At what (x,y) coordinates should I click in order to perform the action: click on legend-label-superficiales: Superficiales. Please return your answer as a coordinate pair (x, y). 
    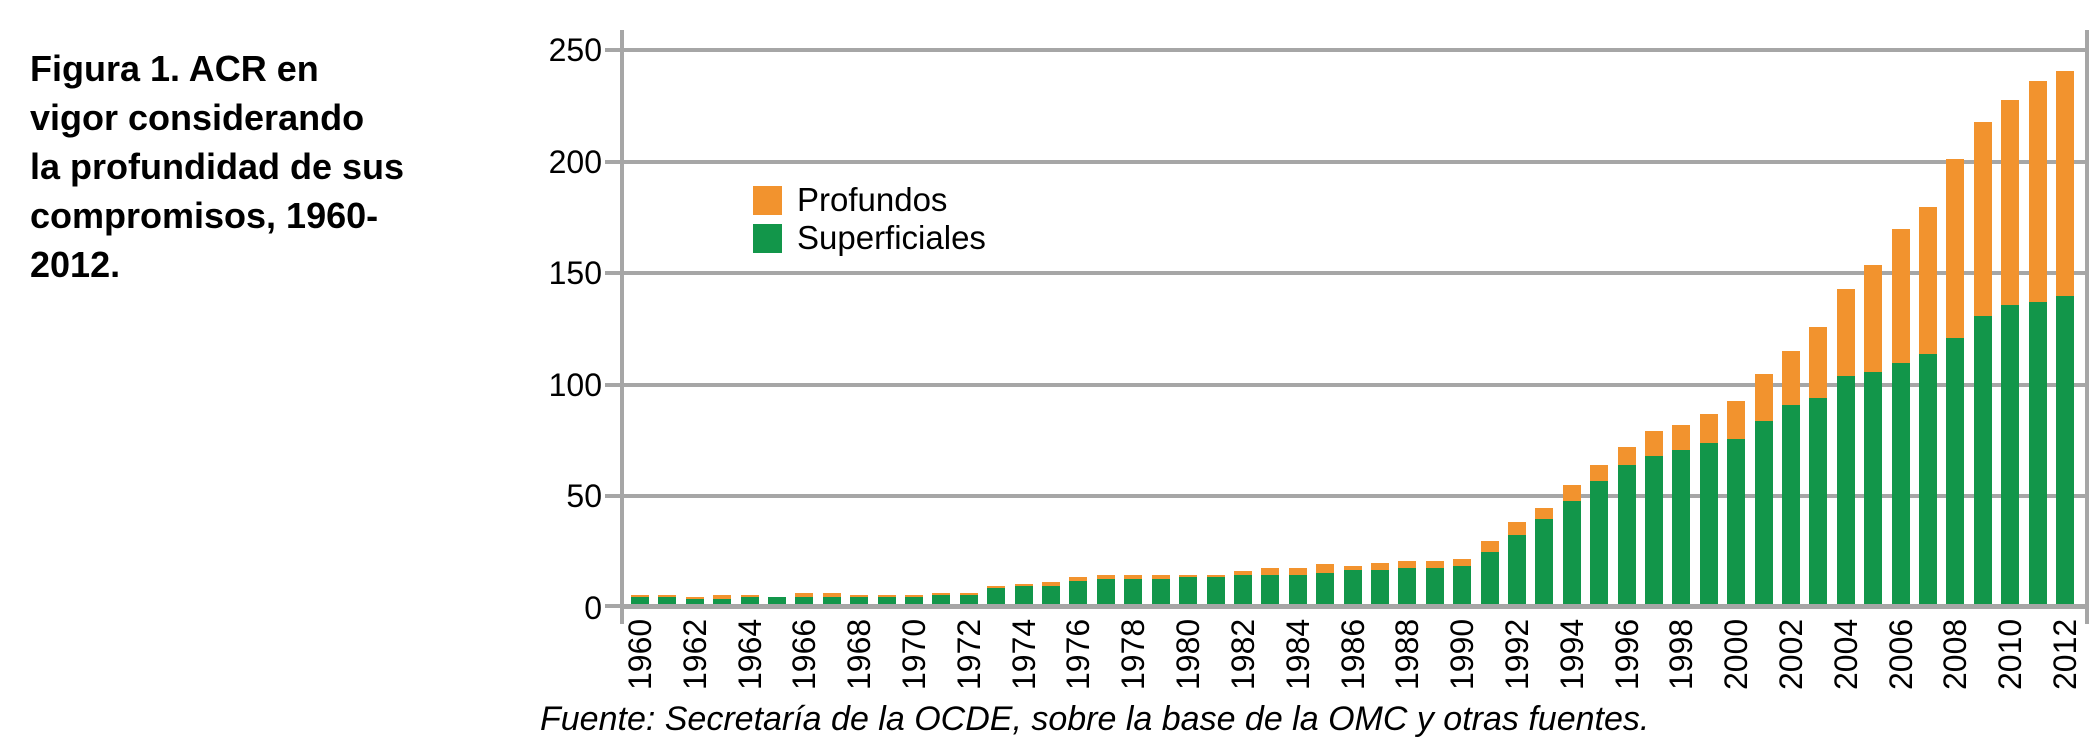
    Looking at the image, I should click on (891, 237).